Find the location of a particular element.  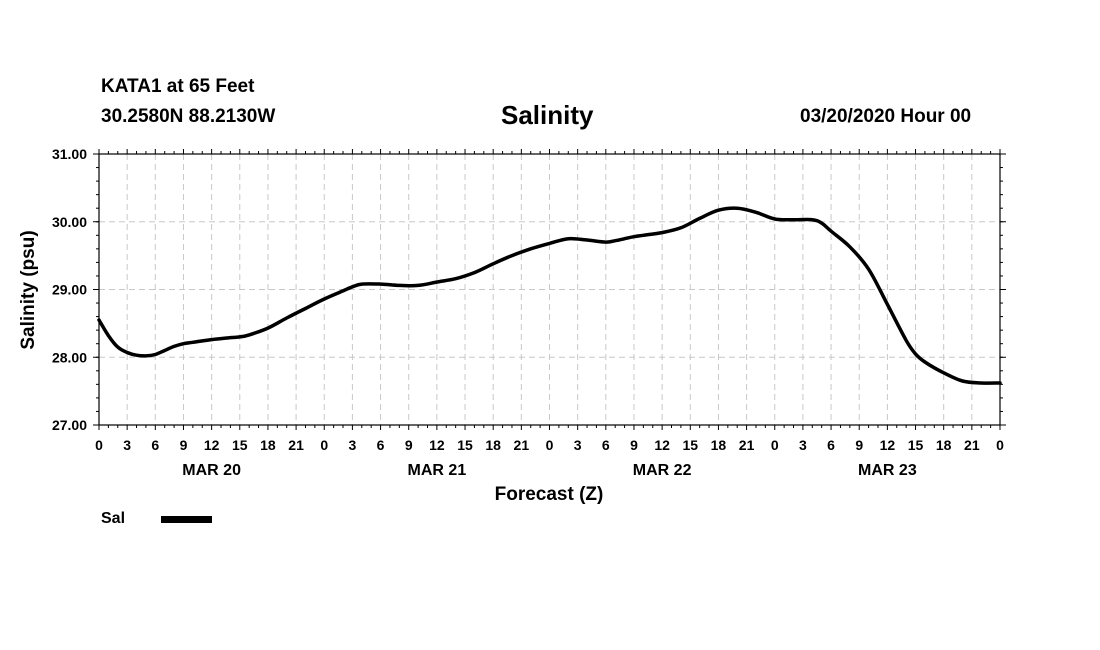

forecast-datetime: 03/20/2020 Hour 00 is located at coordinates (886, 116).